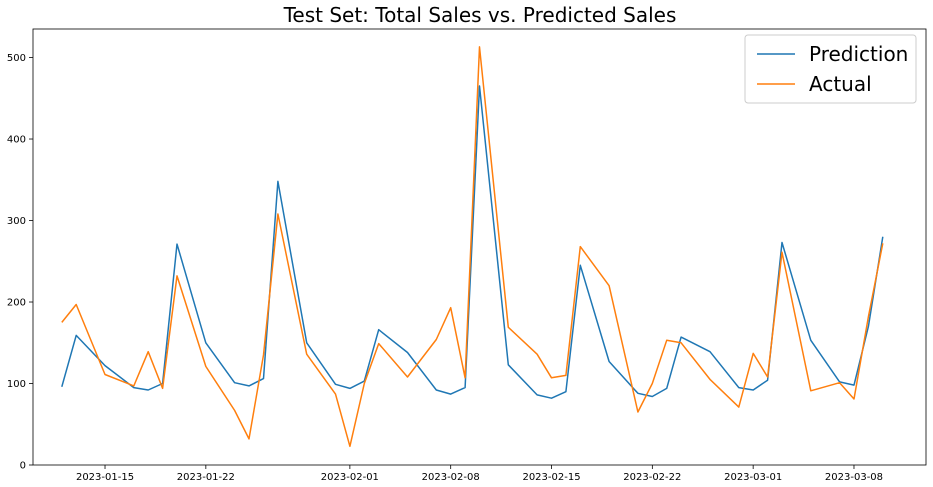 Image resolution: width=933 pixels, height=487 pixels. Describe the element at coordinates (16, 221) in the screenshot. I see `y-tick-label: 300` at that location.